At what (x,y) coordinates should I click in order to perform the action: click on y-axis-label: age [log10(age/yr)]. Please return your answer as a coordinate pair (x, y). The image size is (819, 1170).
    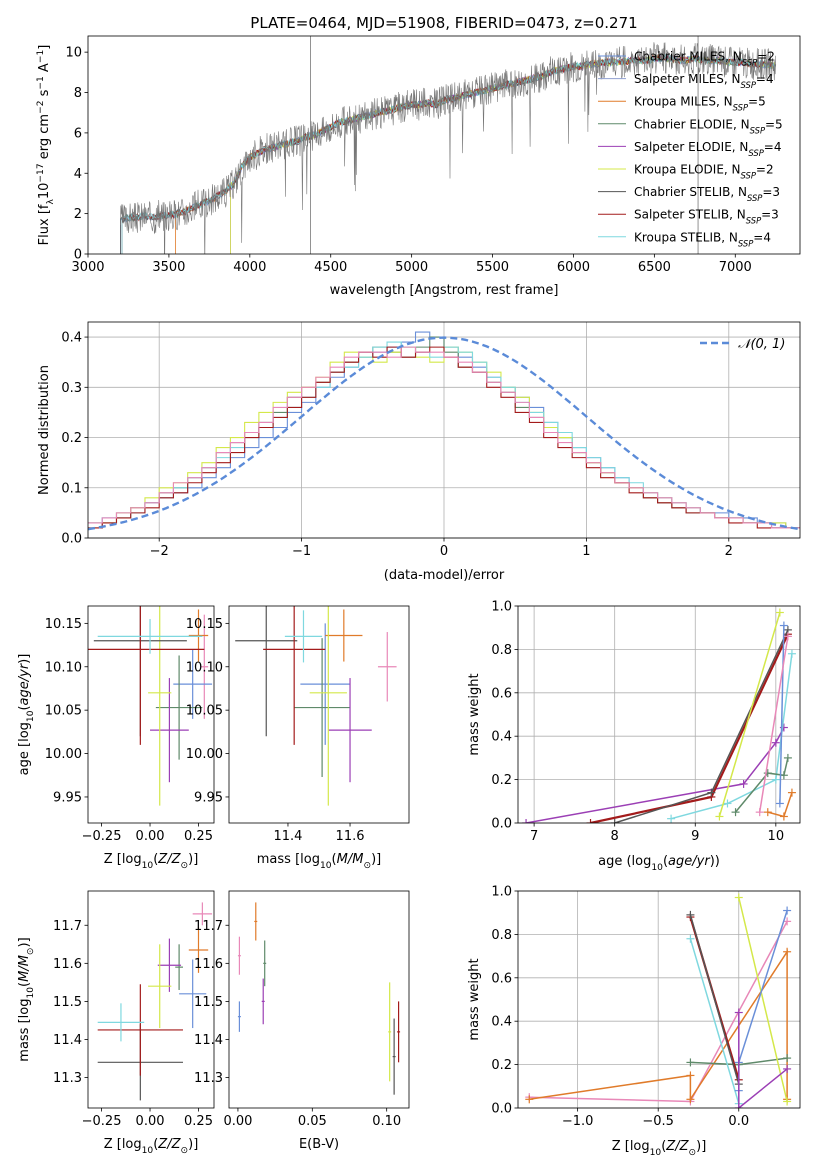
    Looking at the image, I should click on (26, 715).